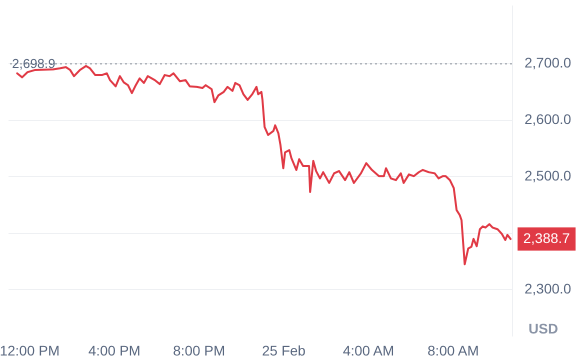 The width and height of the screenshot is (582, 359). What do you see at coordinates (284, 350) in the screenshot?
I see `x-tick-label: 25 Feb` at bounding box center [284, 350].